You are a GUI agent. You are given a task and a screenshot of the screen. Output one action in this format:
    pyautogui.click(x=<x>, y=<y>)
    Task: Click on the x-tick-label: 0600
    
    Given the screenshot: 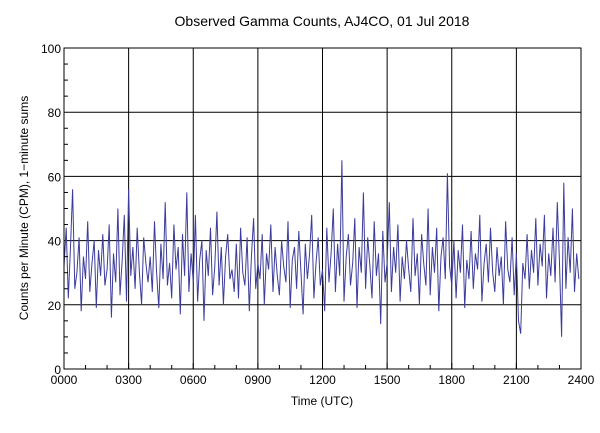 What is the action you would take?
    pyautogui.click(x=193, y=380)
    